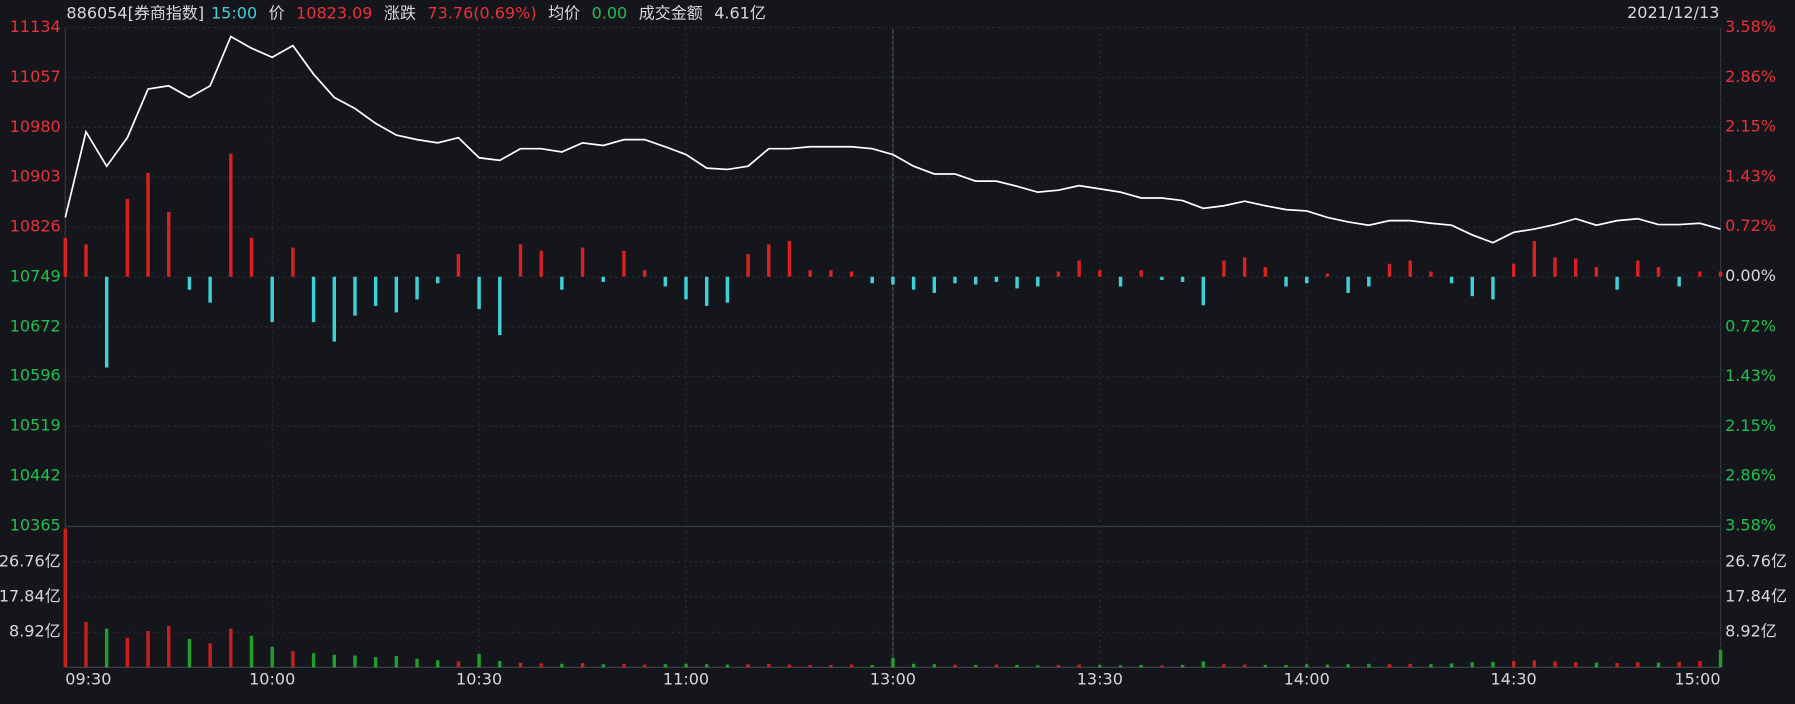 The width and height of the screenshot is (1795, 704). Describe the element at coordinates (564, 12) in the screenshot. I see `avg-label: 均价` at that location.